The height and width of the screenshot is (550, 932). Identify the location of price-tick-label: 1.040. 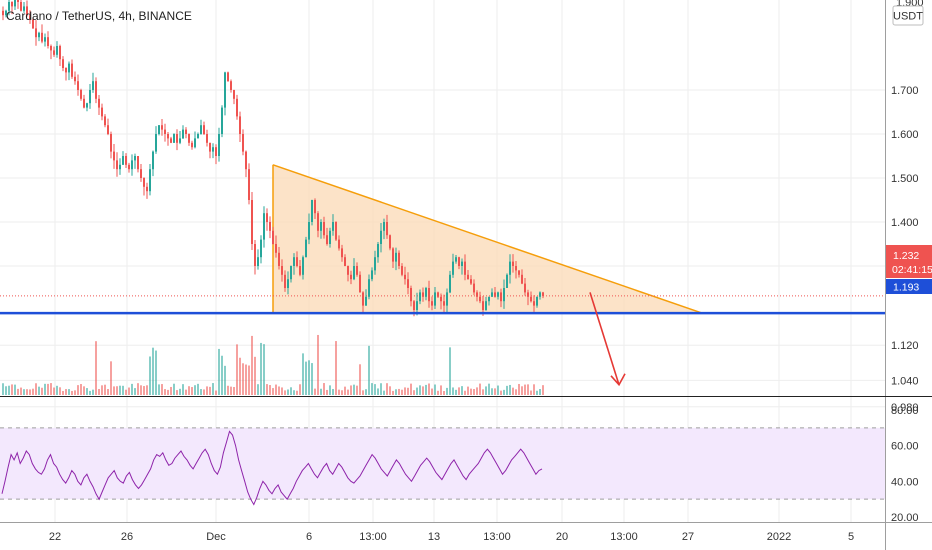
(905, 381).